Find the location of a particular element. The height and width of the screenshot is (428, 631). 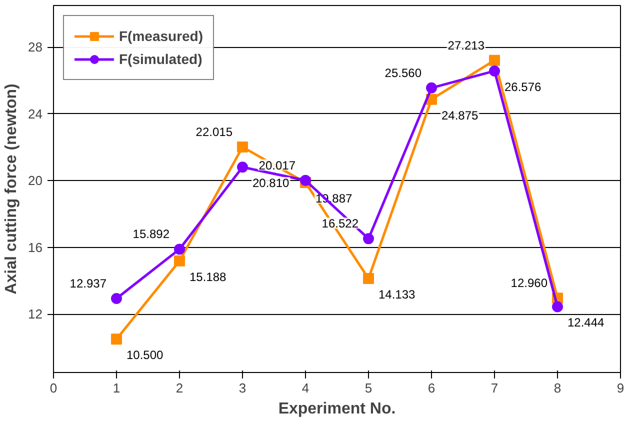

data-label: 20.017 is located at coordinates (277, 165).